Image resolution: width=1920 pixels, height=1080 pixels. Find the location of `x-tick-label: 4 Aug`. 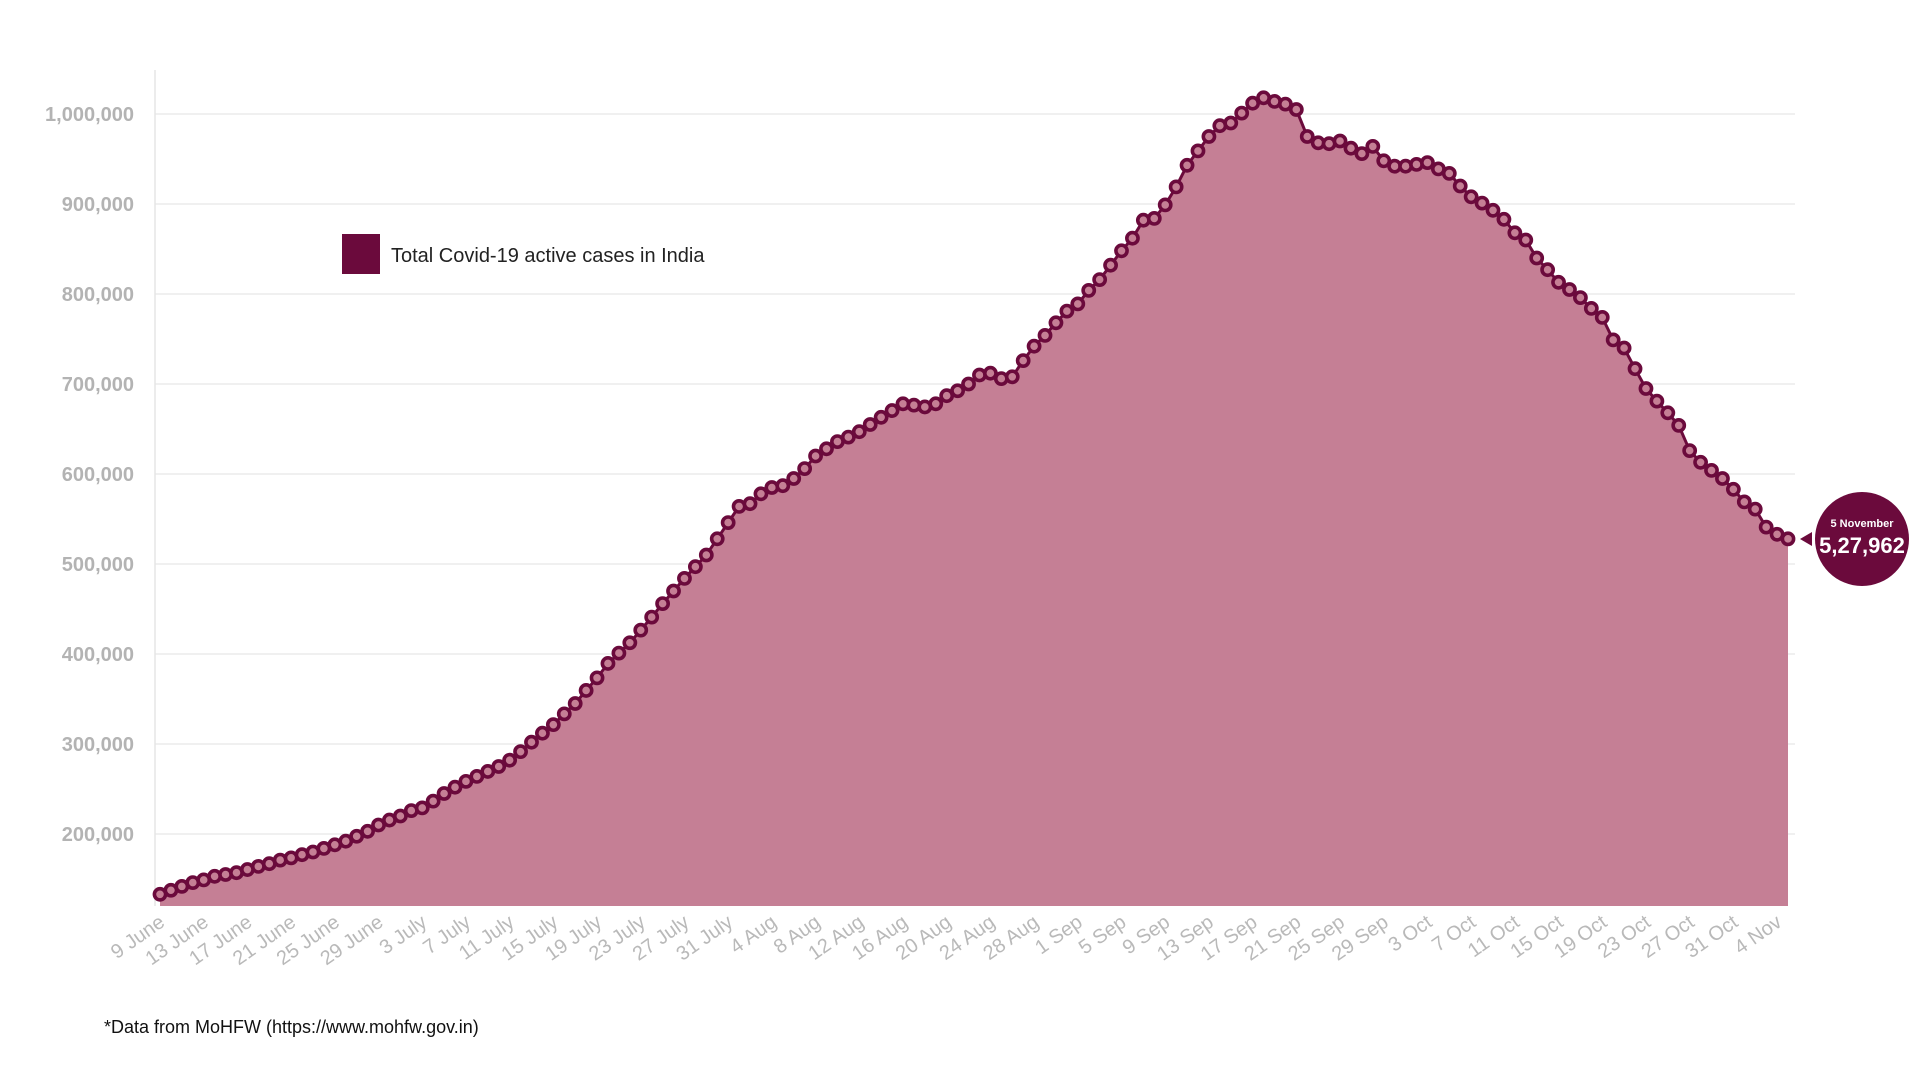

x-tick-label: 4 Aug is located at coordinates (753, 934).